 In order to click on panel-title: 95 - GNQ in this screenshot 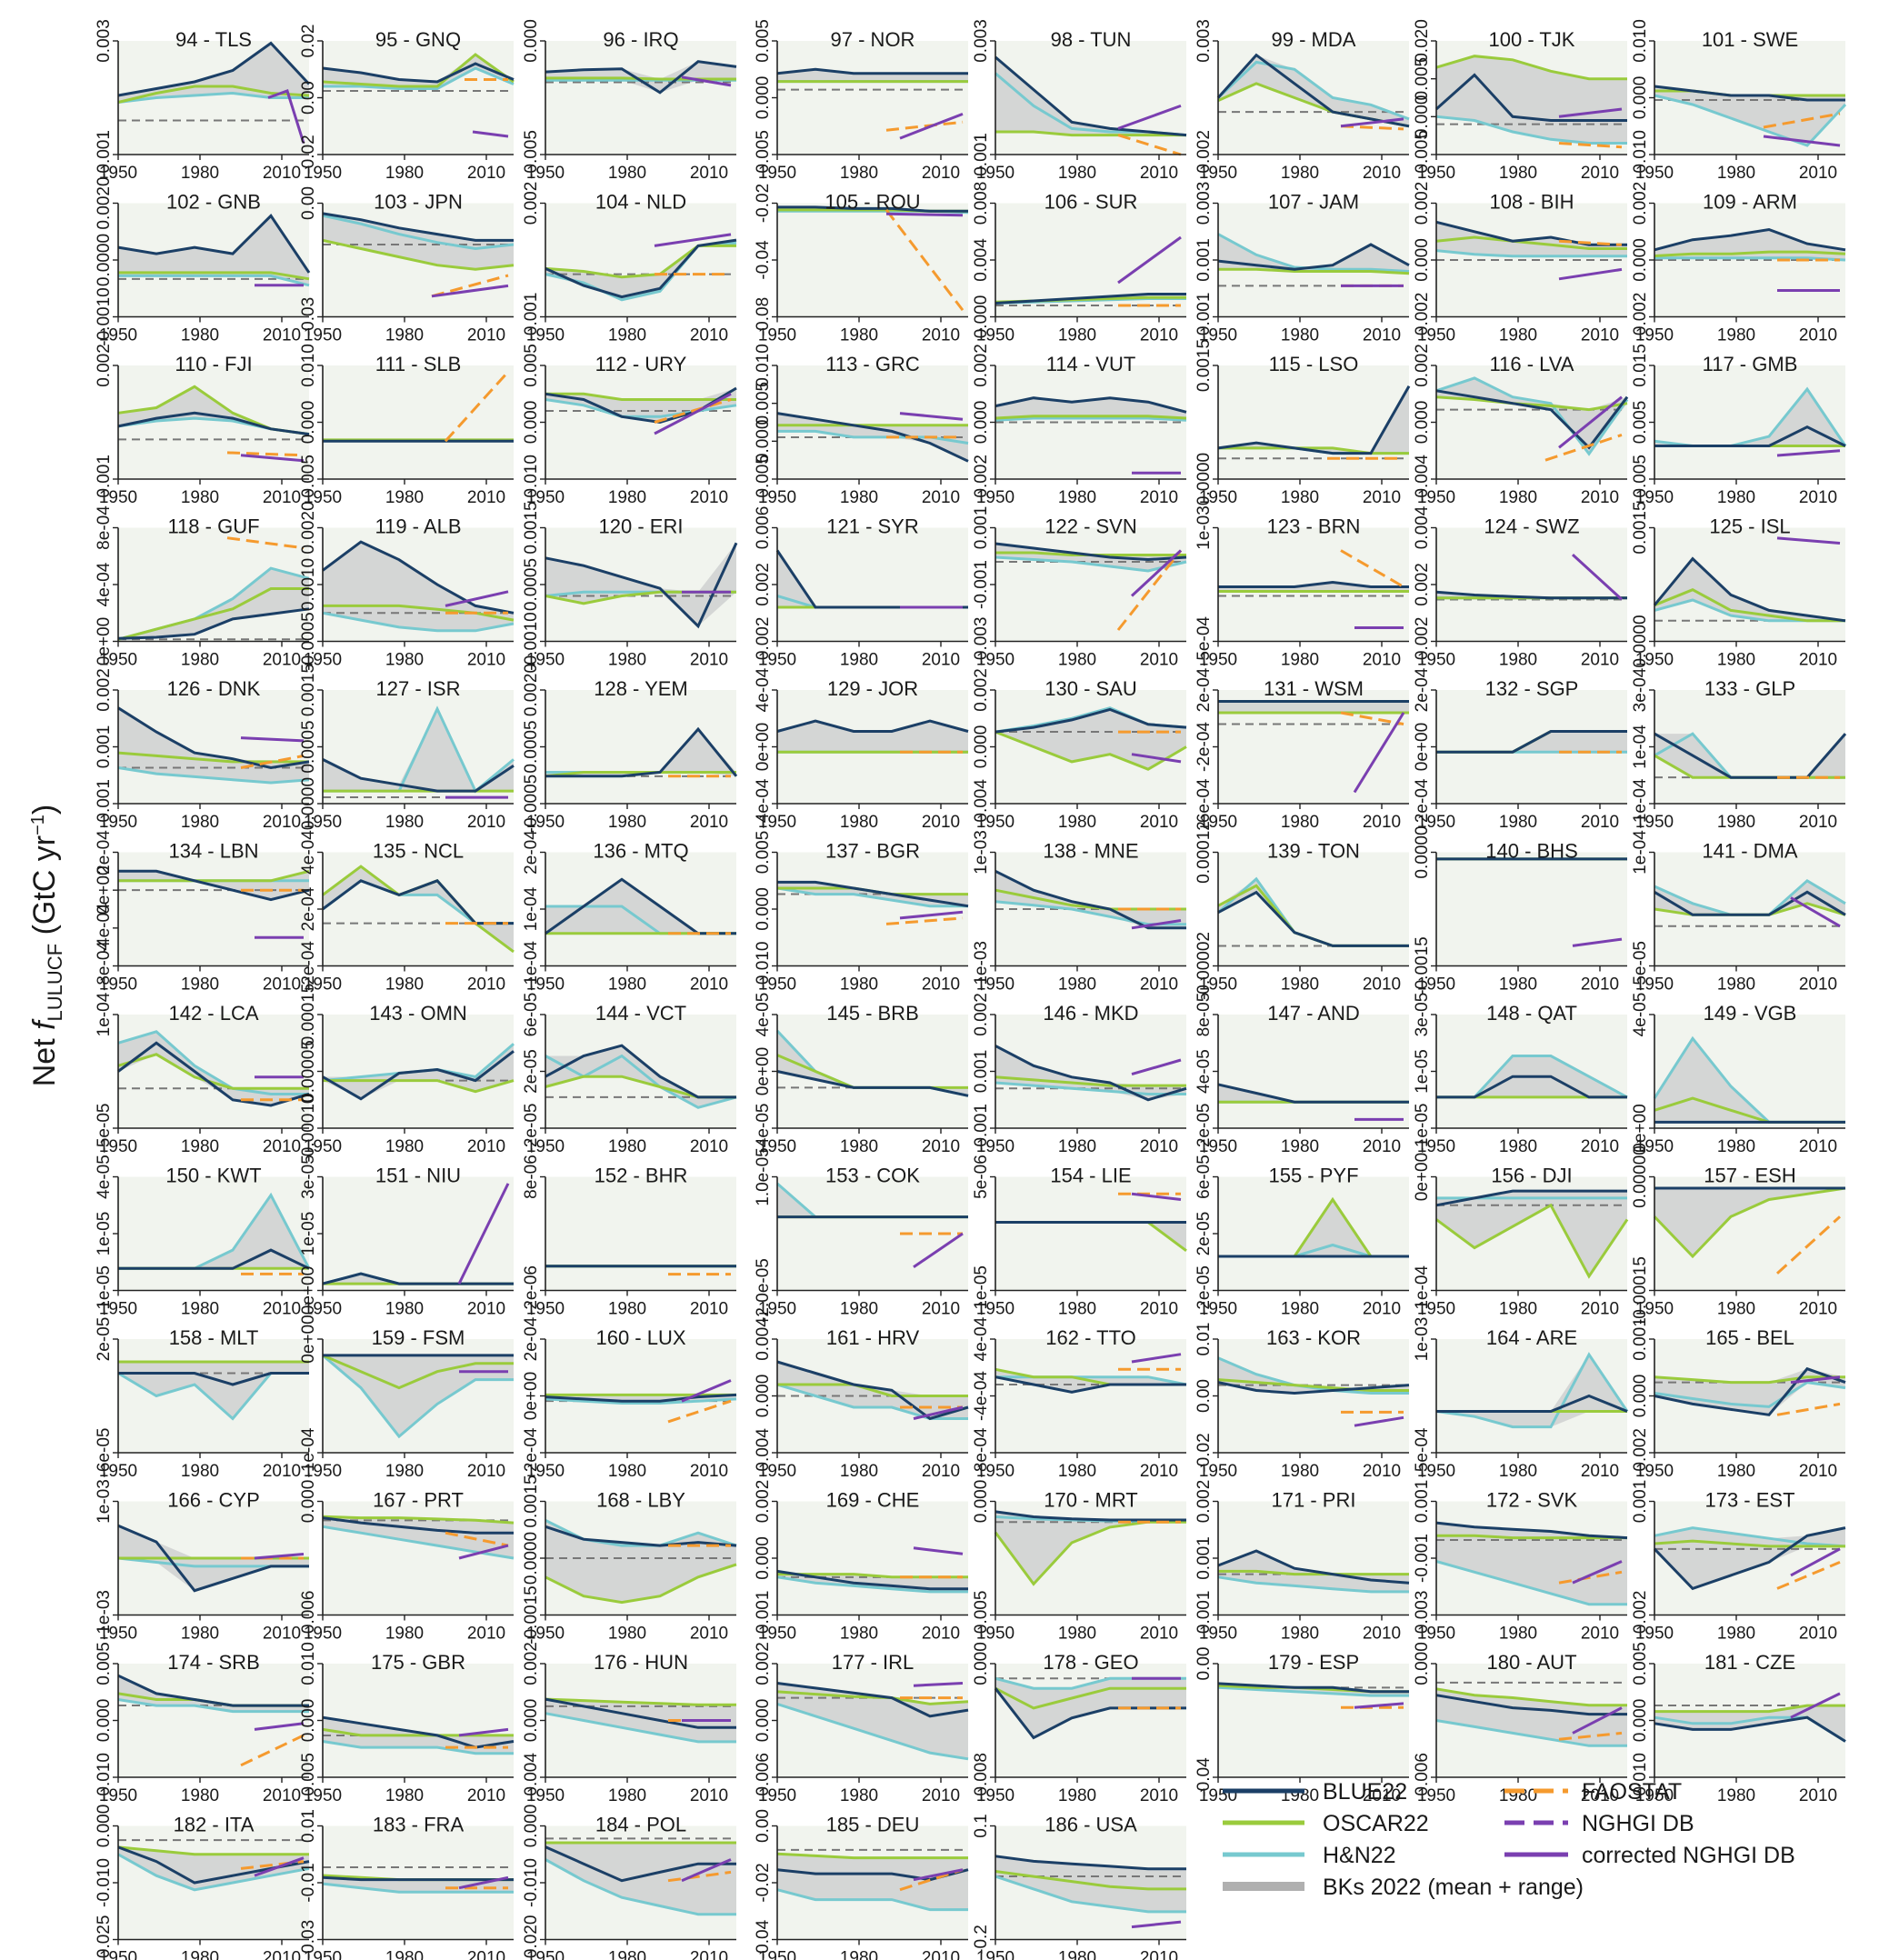, I will do `click(418, 39)`.